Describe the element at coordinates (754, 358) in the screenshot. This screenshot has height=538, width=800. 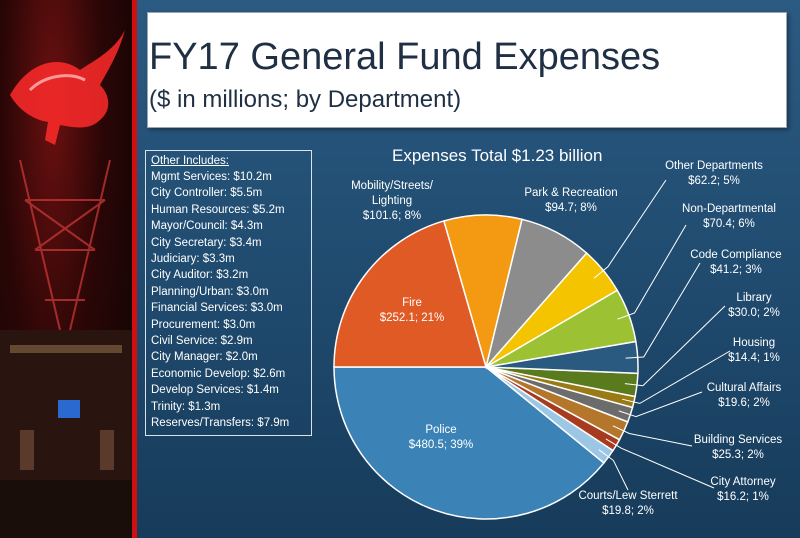
I see `slice-label-line: $14.4; 1%` at that location.